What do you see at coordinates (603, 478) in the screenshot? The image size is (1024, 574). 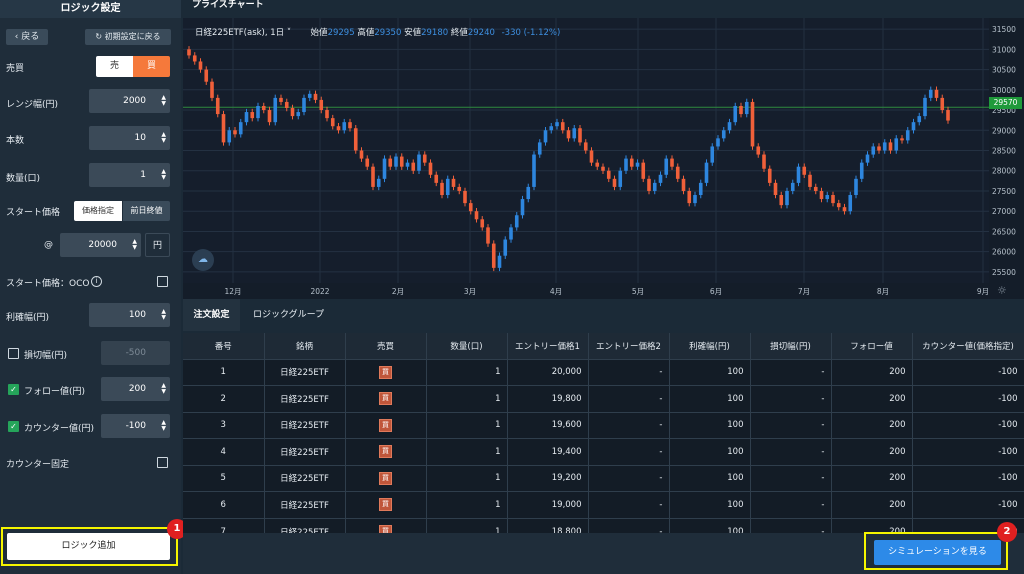 I see `table-row: 5 日経225ETF 買 1 19,200-100-200 -100` at bounding box center [603, 478].